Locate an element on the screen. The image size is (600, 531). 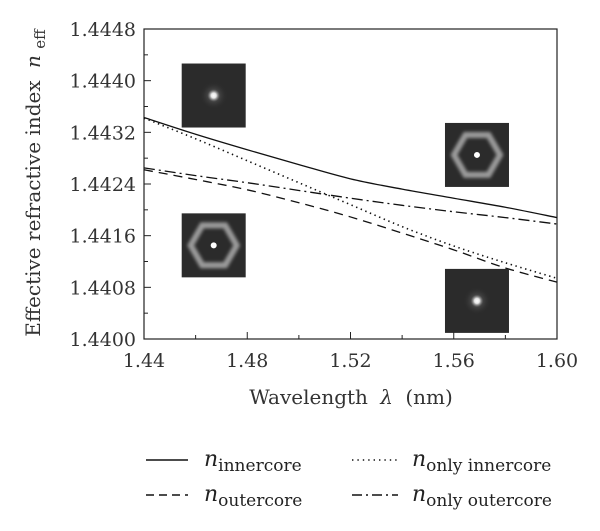
x-tick-label: 1.60 is located at coordinates (557, 361).